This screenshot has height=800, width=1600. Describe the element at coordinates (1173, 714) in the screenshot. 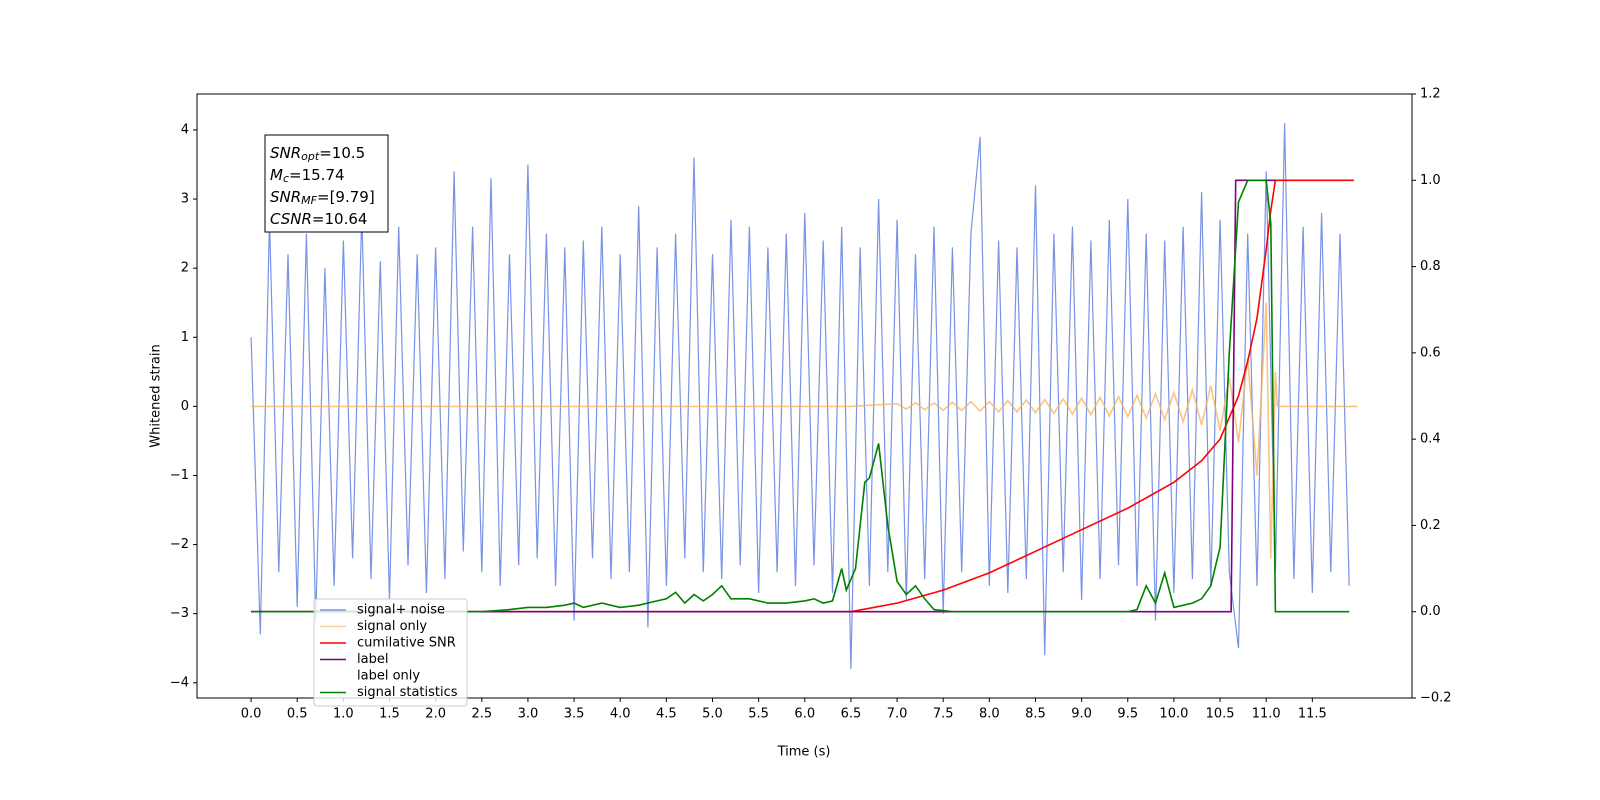

I see `x-tick-label: 10.0` at that location.